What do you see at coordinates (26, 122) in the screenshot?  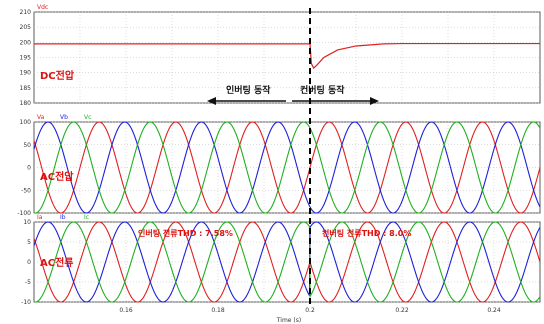 I see `y-tick-label: 100` at bounding box center [26, 122].